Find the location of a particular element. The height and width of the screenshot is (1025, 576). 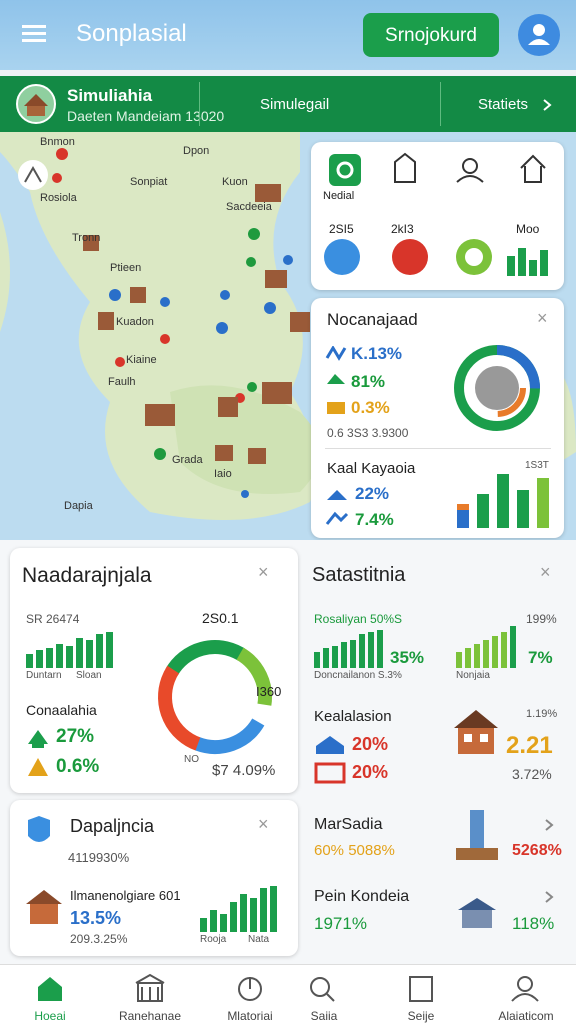

map-label: Iaio is located at coordinates (223, 474).